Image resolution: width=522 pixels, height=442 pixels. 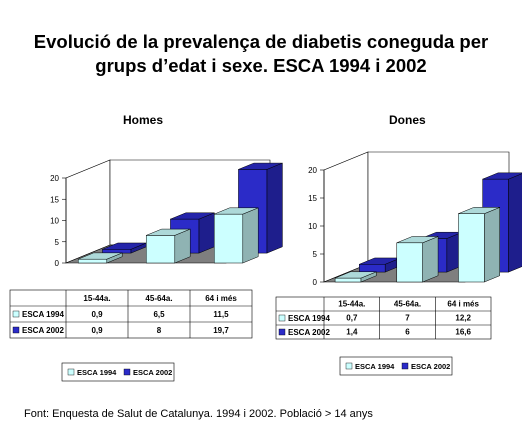 I want to click on homes-category-label: 45-64a., so click(x=158, y=298).